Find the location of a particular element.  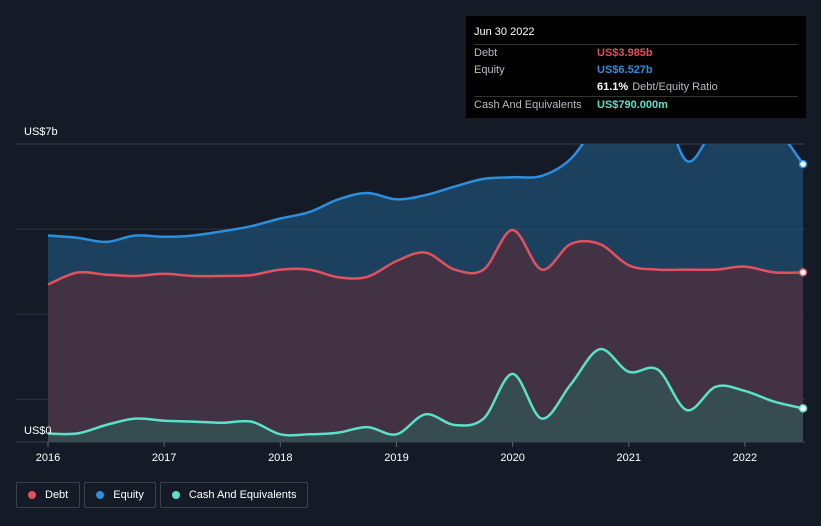

x-tick-label: 2020 is located at coordinates (512, 458).